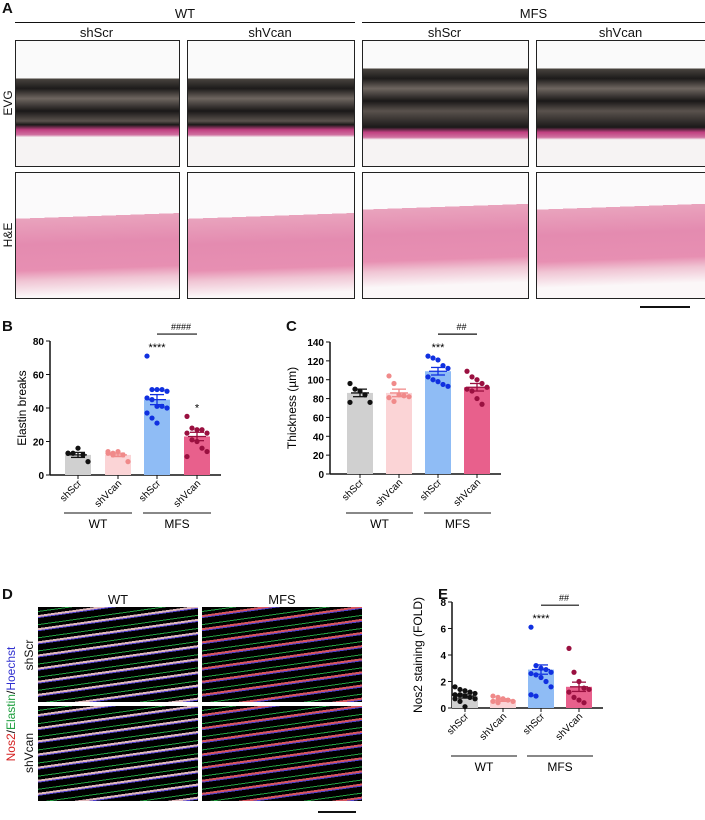 This screenshot has height=820, width=705. I want to click on stain-elastin: Elastin, so click(11, 712).